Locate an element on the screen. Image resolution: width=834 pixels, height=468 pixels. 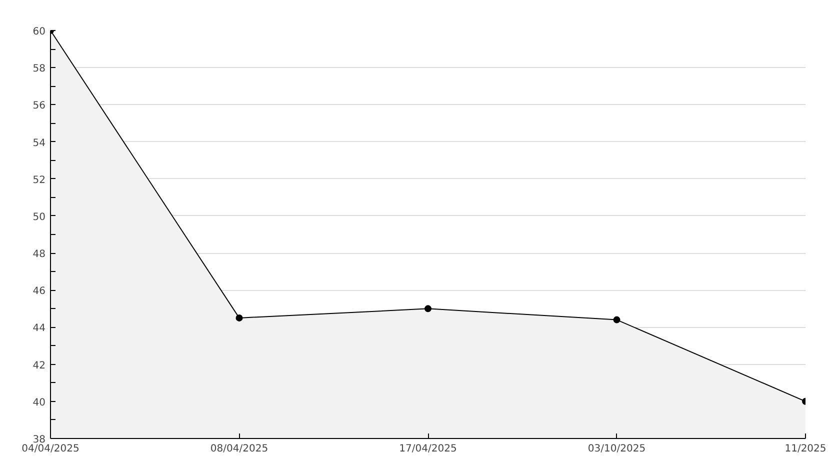
y-tick-label: 46 is located at coordinates (39, 292).